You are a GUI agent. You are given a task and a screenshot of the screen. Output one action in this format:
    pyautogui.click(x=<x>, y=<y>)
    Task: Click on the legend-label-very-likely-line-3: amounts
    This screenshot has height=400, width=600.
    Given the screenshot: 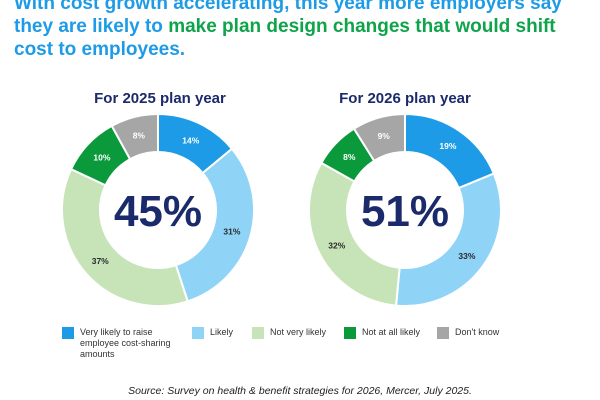 What is the action you would take?
    pyautogui.click(x=97, y=354)
    